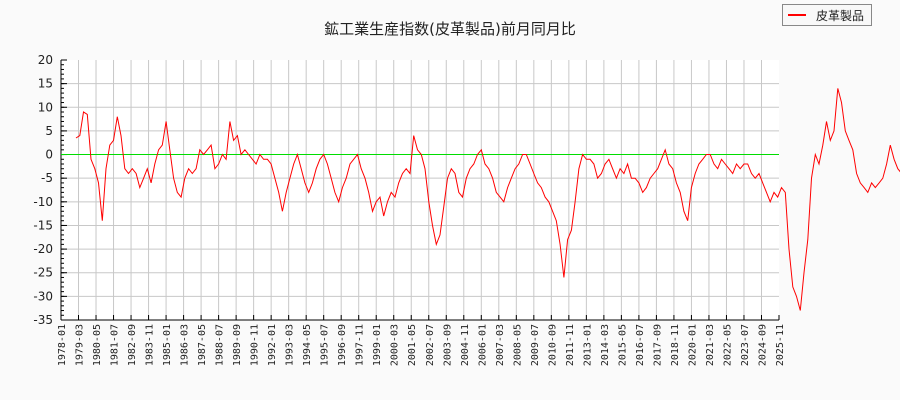 The width and height of the screenshot is (900, 400). What do you see at coordinates (45, 60) in the screenshot?
I see `y-tick-label: 20` at bounding box center [45, 60].